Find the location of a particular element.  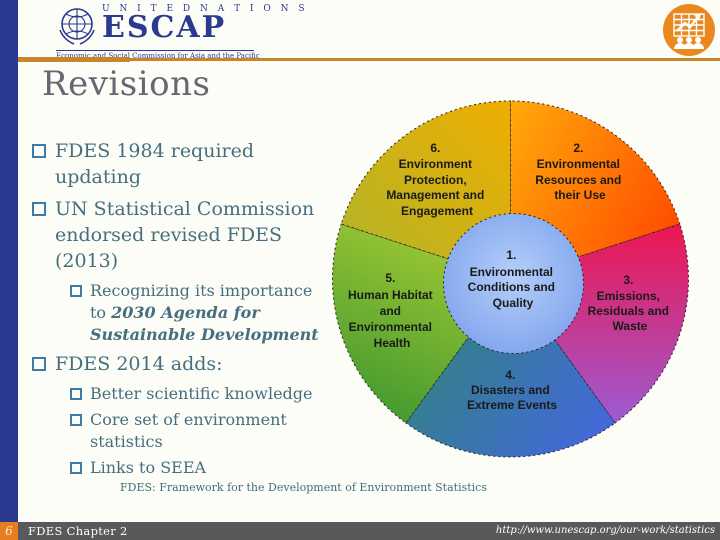

segment-4-disasters-extreme-events is located at coordinates (510, 368).